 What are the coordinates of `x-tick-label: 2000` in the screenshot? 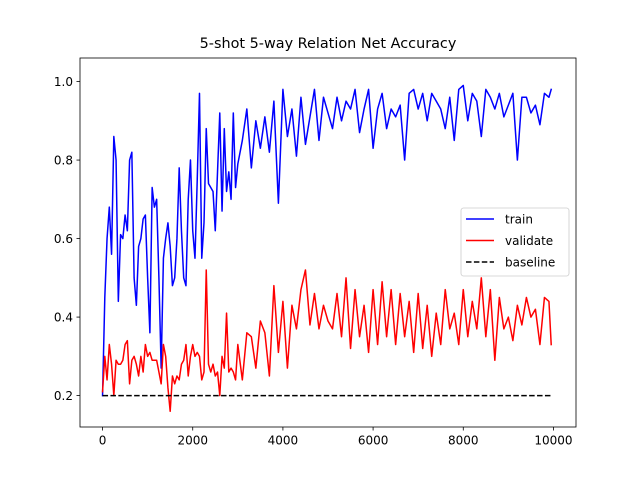 It's located at (192, 441).